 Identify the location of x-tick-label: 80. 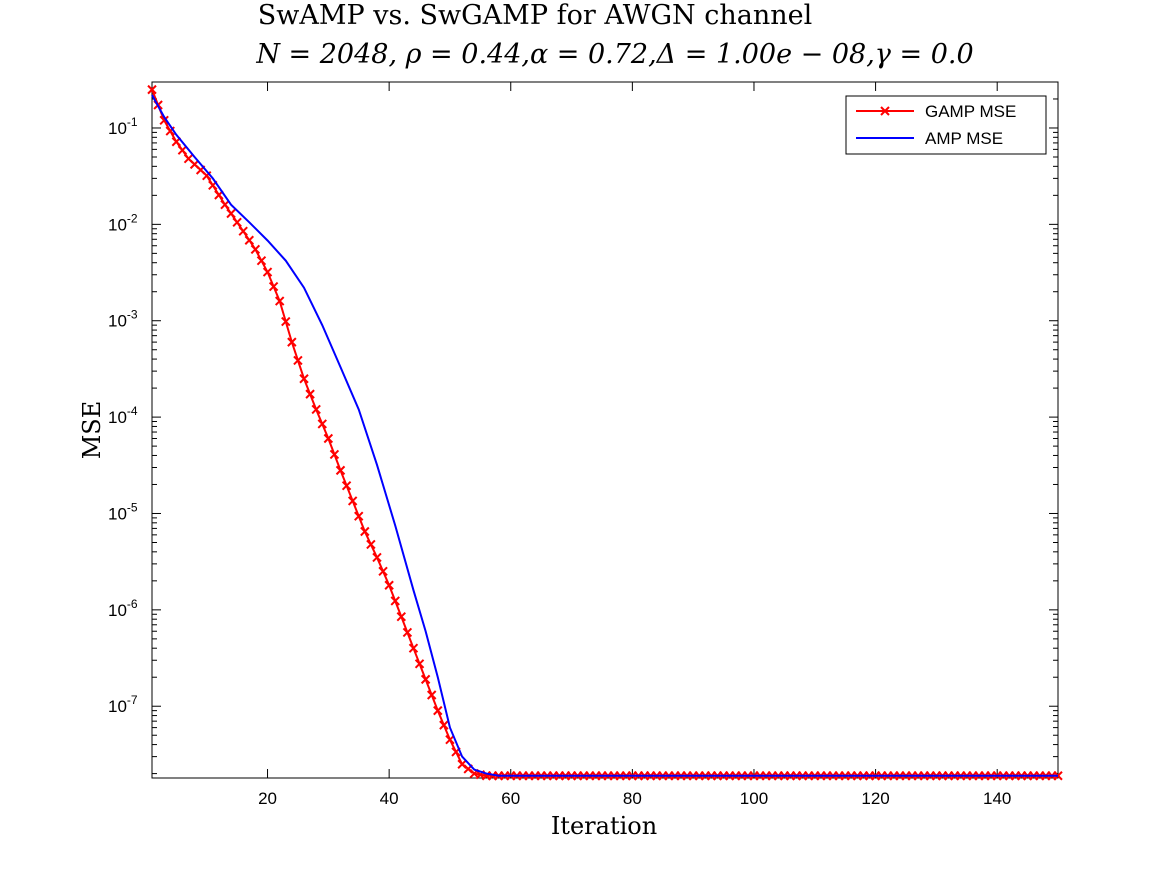
(632, 798).